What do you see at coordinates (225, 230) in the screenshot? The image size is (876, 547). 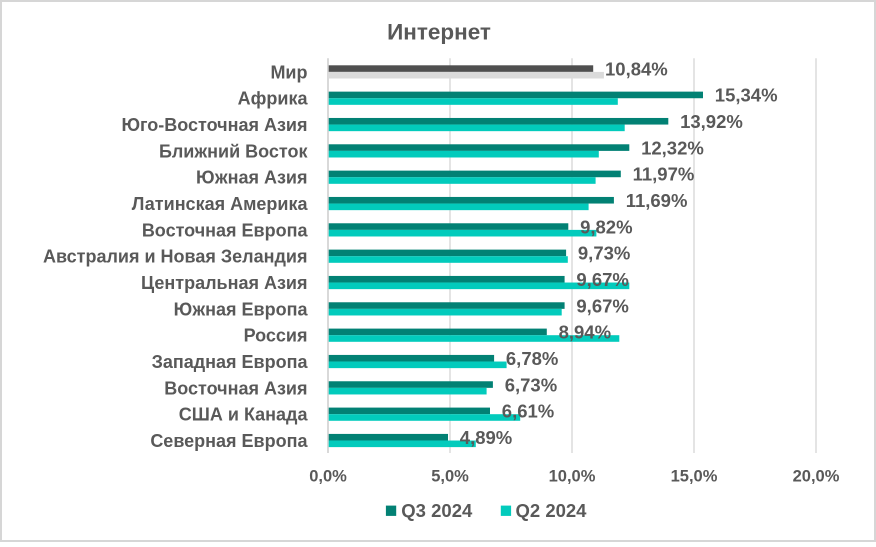 I see `svg-text: Восточная Европа` at bounding box center [225, 230].